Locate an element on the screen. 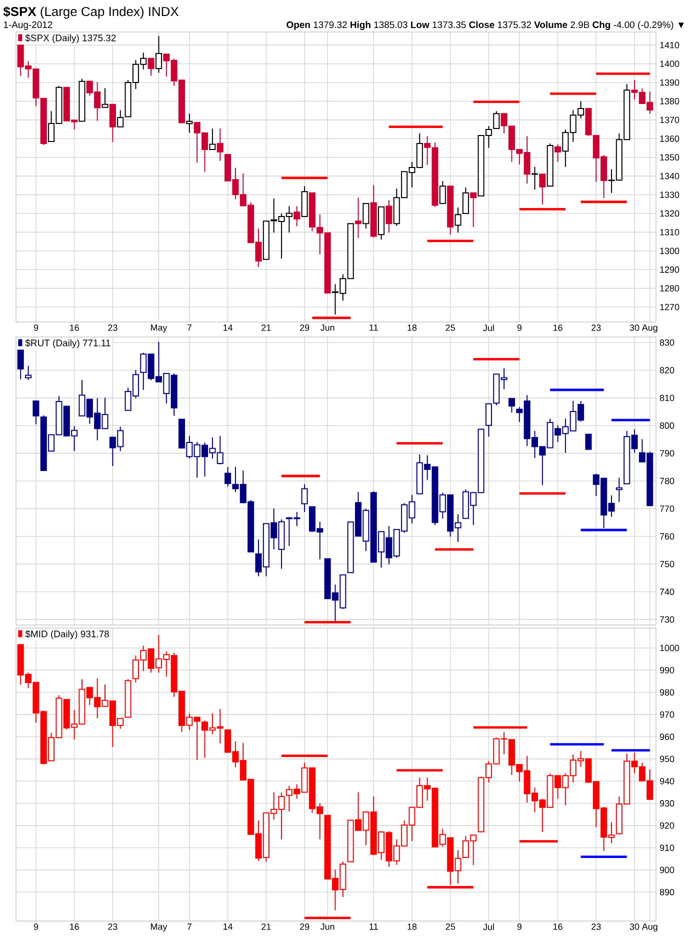 The height and width of the screenshot is (936, 700). y-tick-label: 1390 is located at coordinates (670, 82).